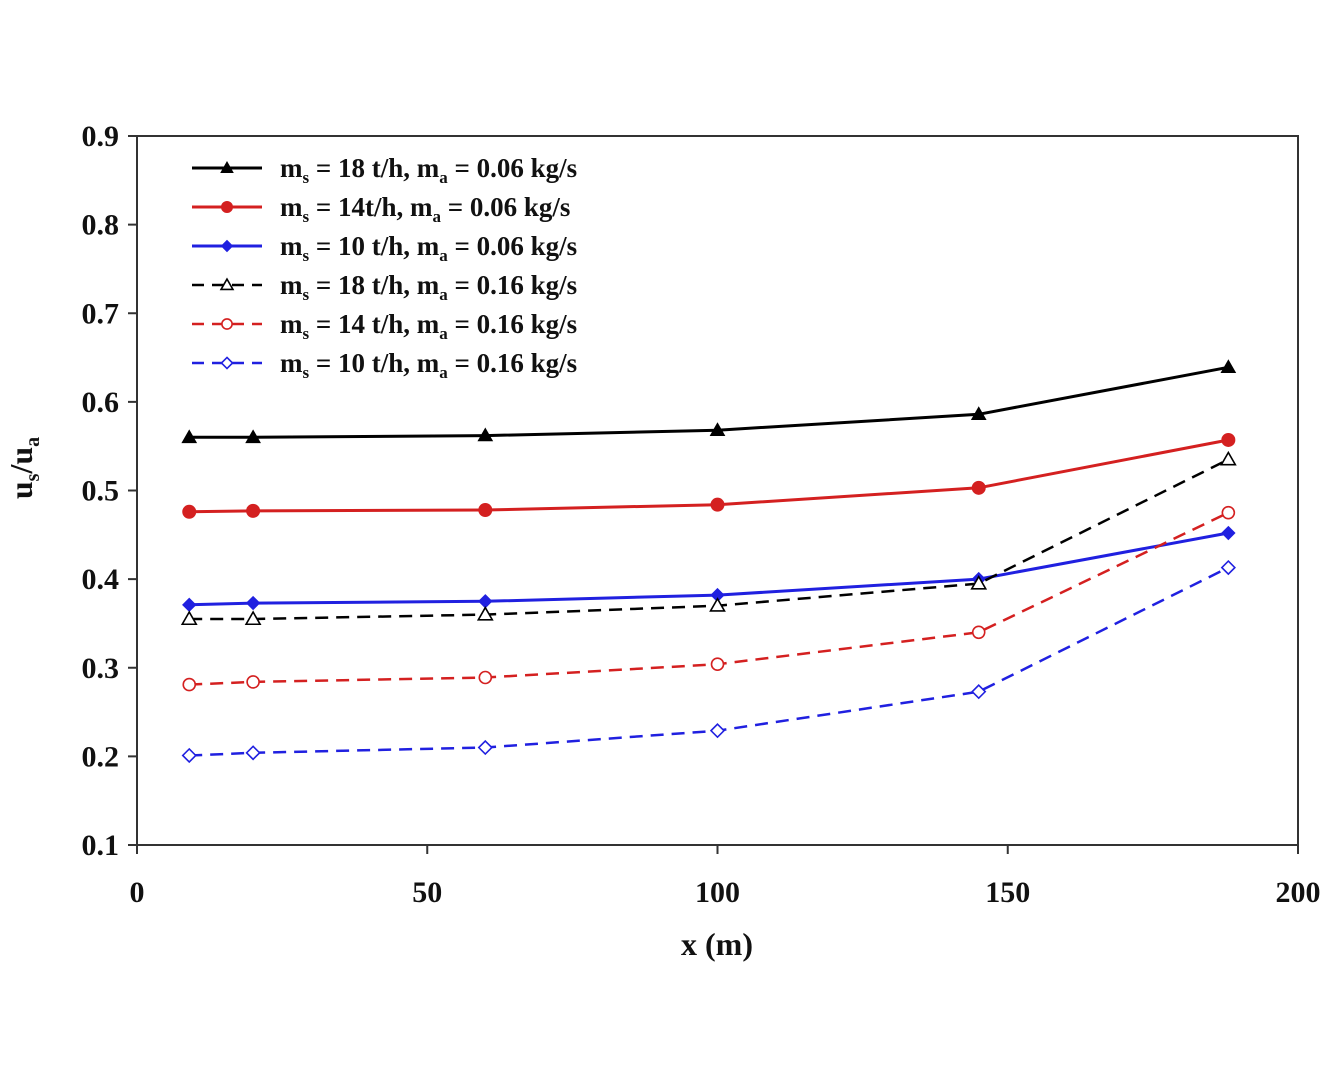 The width and height of the screenshot is (1333, 1085). Describe the element at coordinates (425, 209) in the screenshot. I see `legend-label: ms = 14t/h, ma = 0.06 kg/s` at that location.